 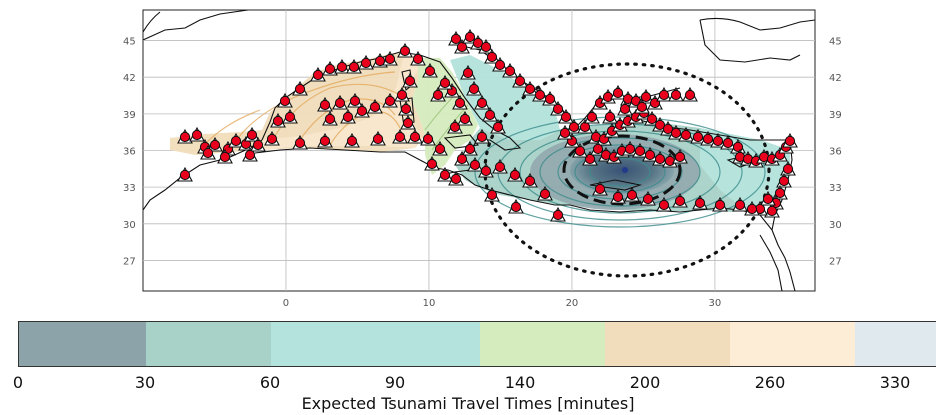 I want to click on lat-tick-right: 39, so click(x=835, y=115).